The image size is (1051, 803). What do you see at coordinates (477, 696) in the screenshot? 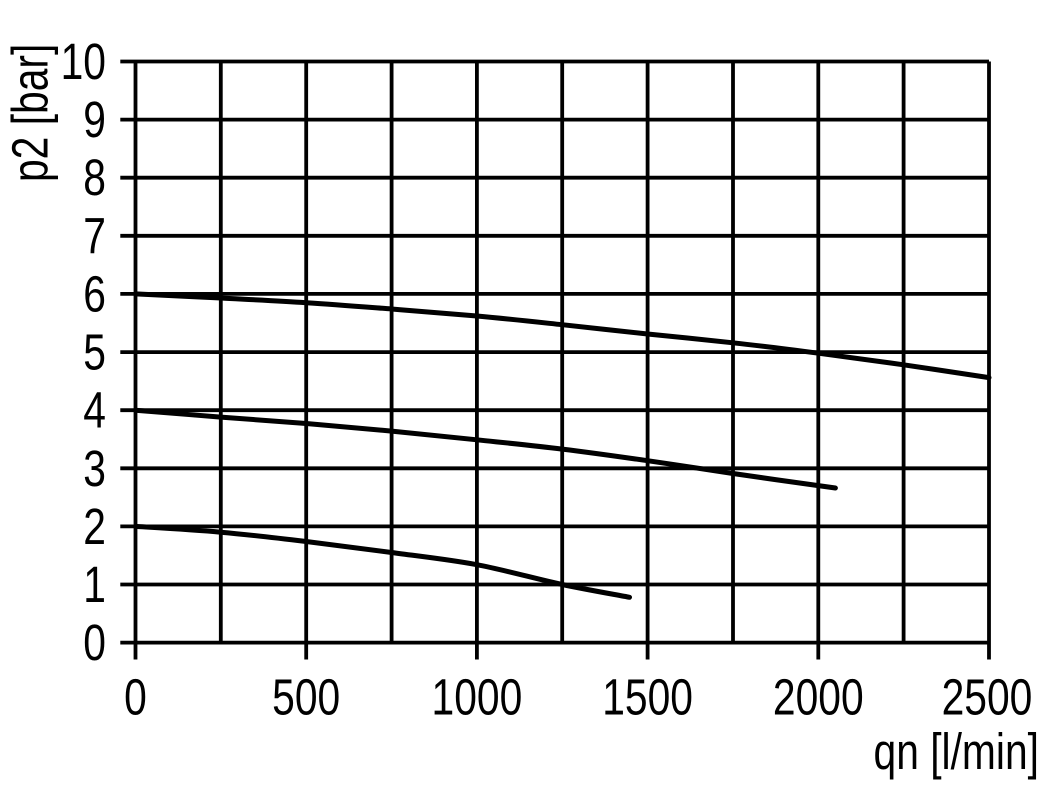
I see `svg-text: 1000` at bounding box center [477, 696].